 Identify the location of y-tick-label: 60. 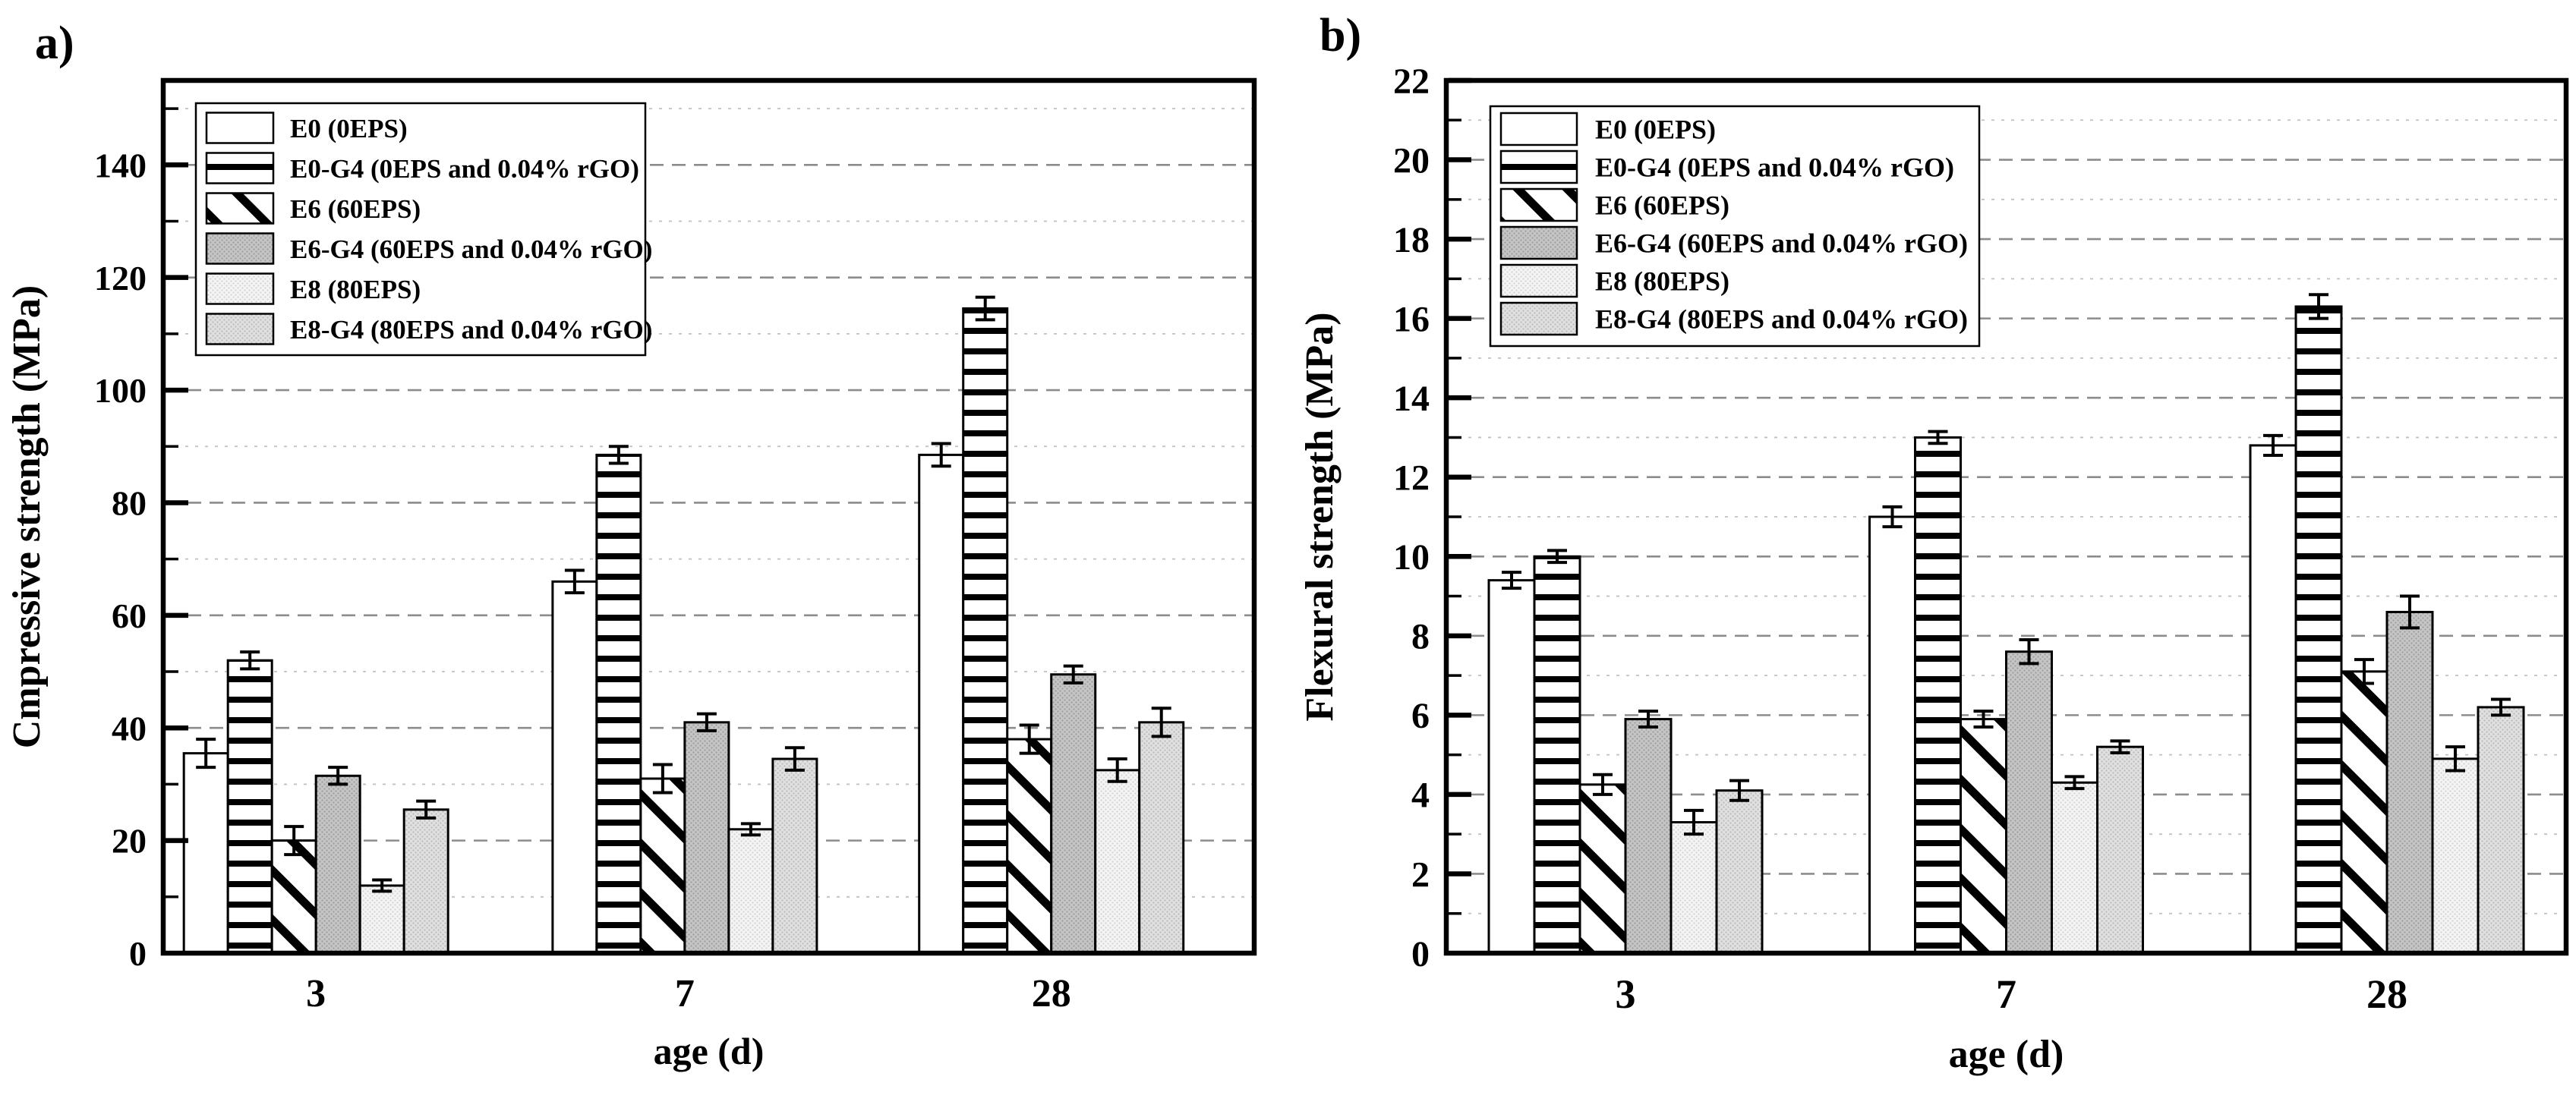
(129, 615).